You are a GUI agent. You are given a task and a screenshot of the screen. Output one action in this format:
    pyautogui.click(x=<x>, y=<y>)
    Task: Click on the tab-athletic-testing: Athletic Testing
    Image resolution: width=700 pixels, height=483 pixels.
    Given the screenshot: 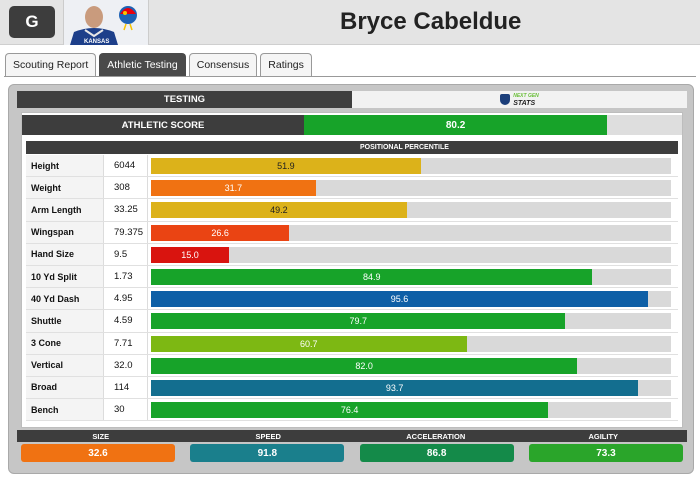 What is the action you would take?
    pyautogui.click(x=142, y=64)
    